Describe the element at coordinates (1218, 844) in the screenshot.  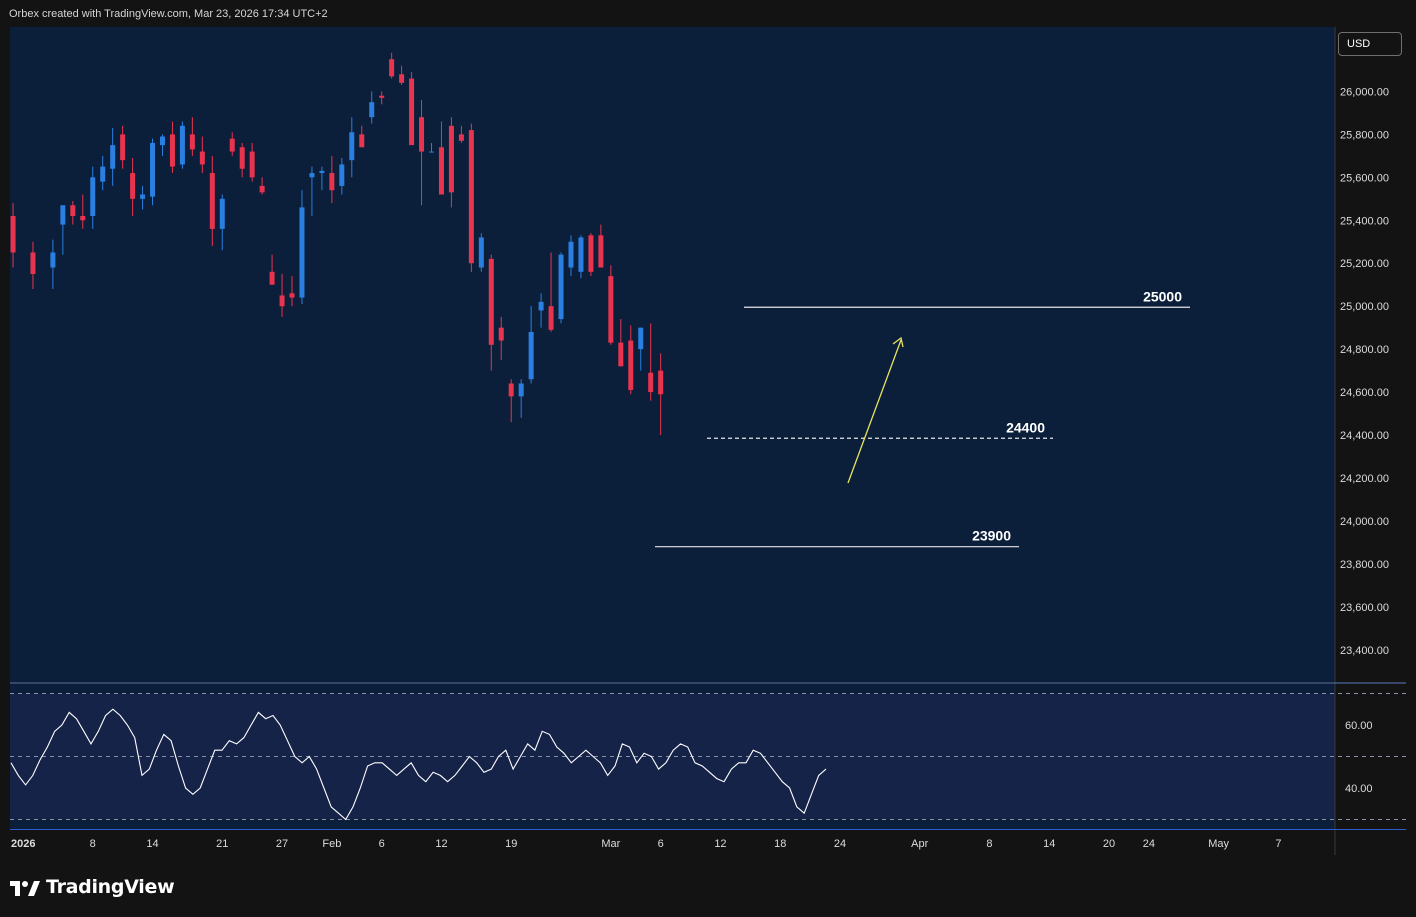
I see `time-tick-label: May` at that location.